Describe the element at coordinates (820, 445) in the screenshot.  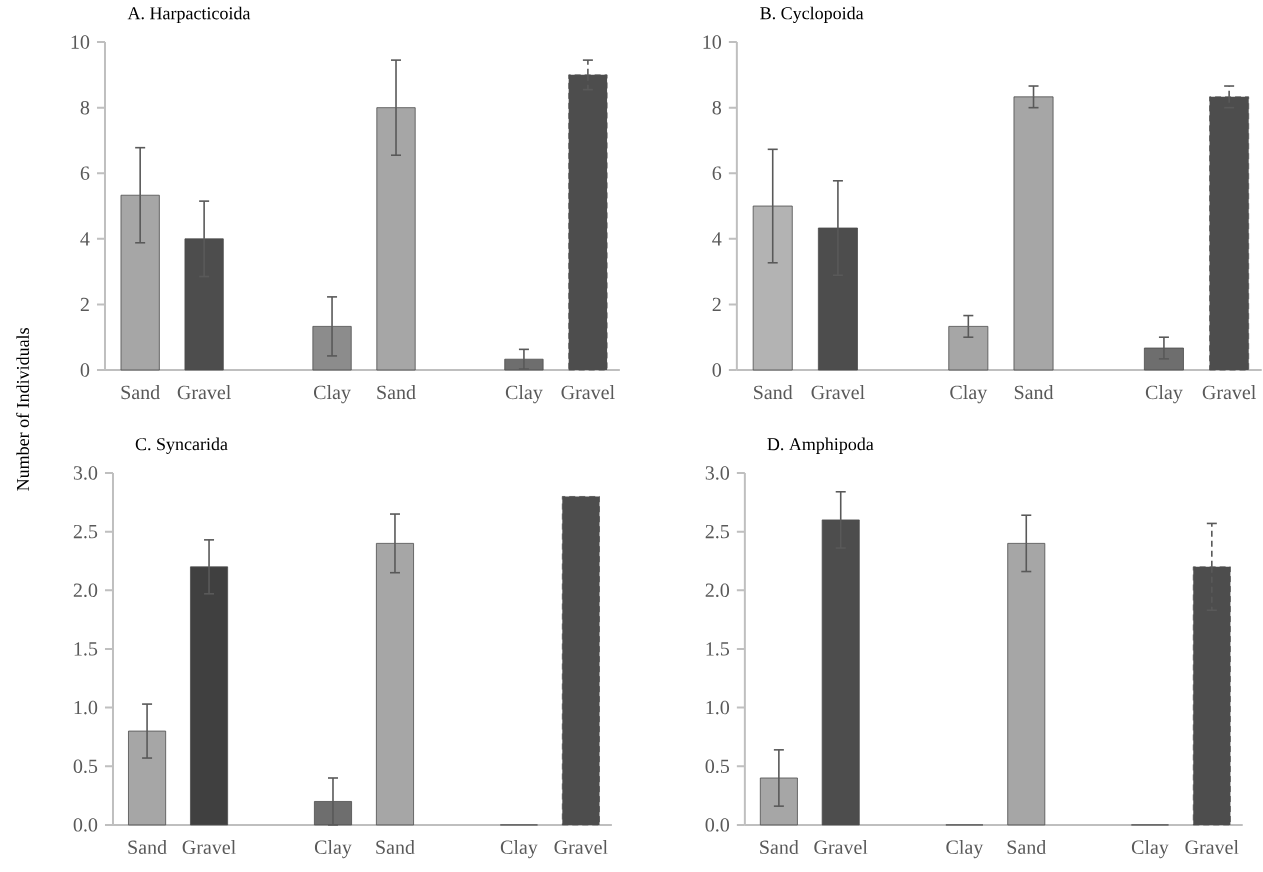
I see `chart-title: D. Amphipoda` at that location.